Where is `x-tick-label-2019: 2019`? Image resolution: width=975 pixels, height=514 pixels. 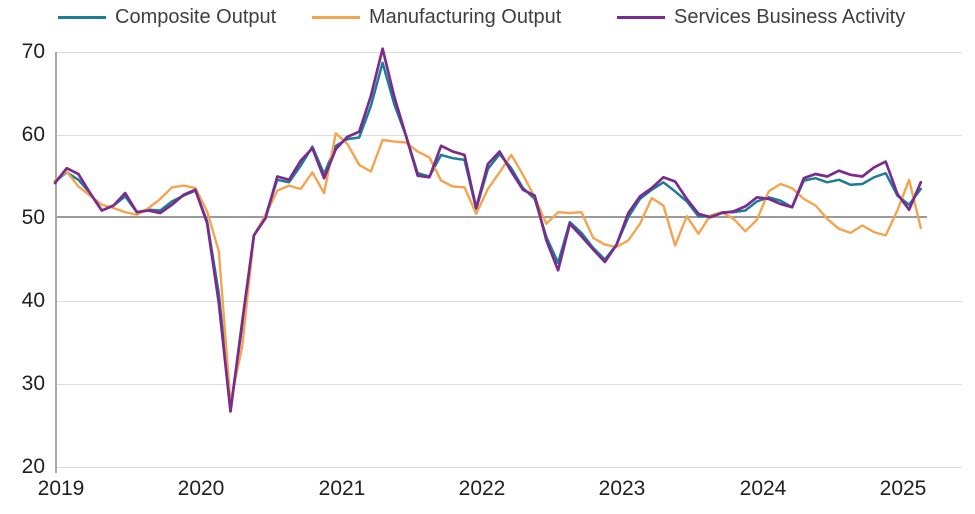 x-tick-label-2019: 2019 is located at coordinates (61, 488).